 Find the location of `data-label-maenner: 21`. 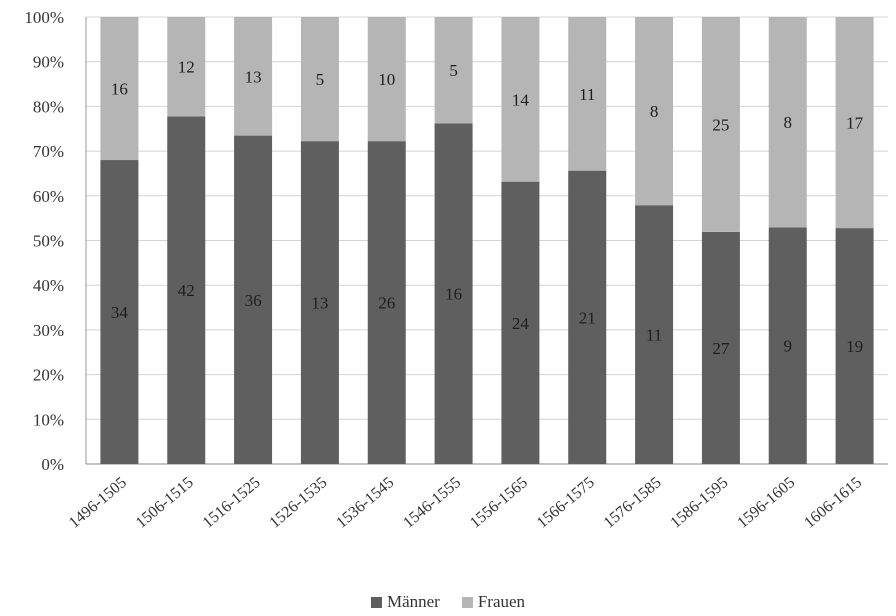

data-label-maenner: 21 is located at coordinates (587, 317).